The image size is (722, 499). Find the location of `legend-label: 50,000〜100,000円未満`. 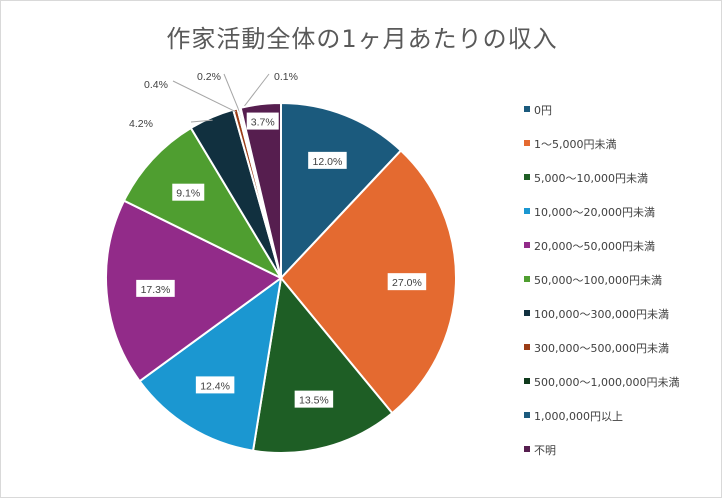

legend-label: 50,000〜100,000円未満 is located at coordinates (598, 280).